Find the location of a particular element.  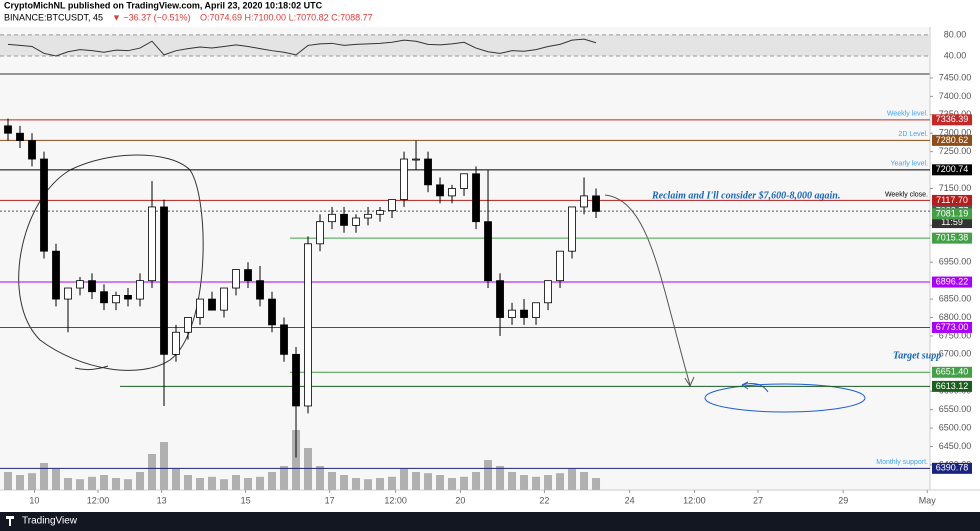

price-label: 7081.19 is located at coordinates (952, 213).